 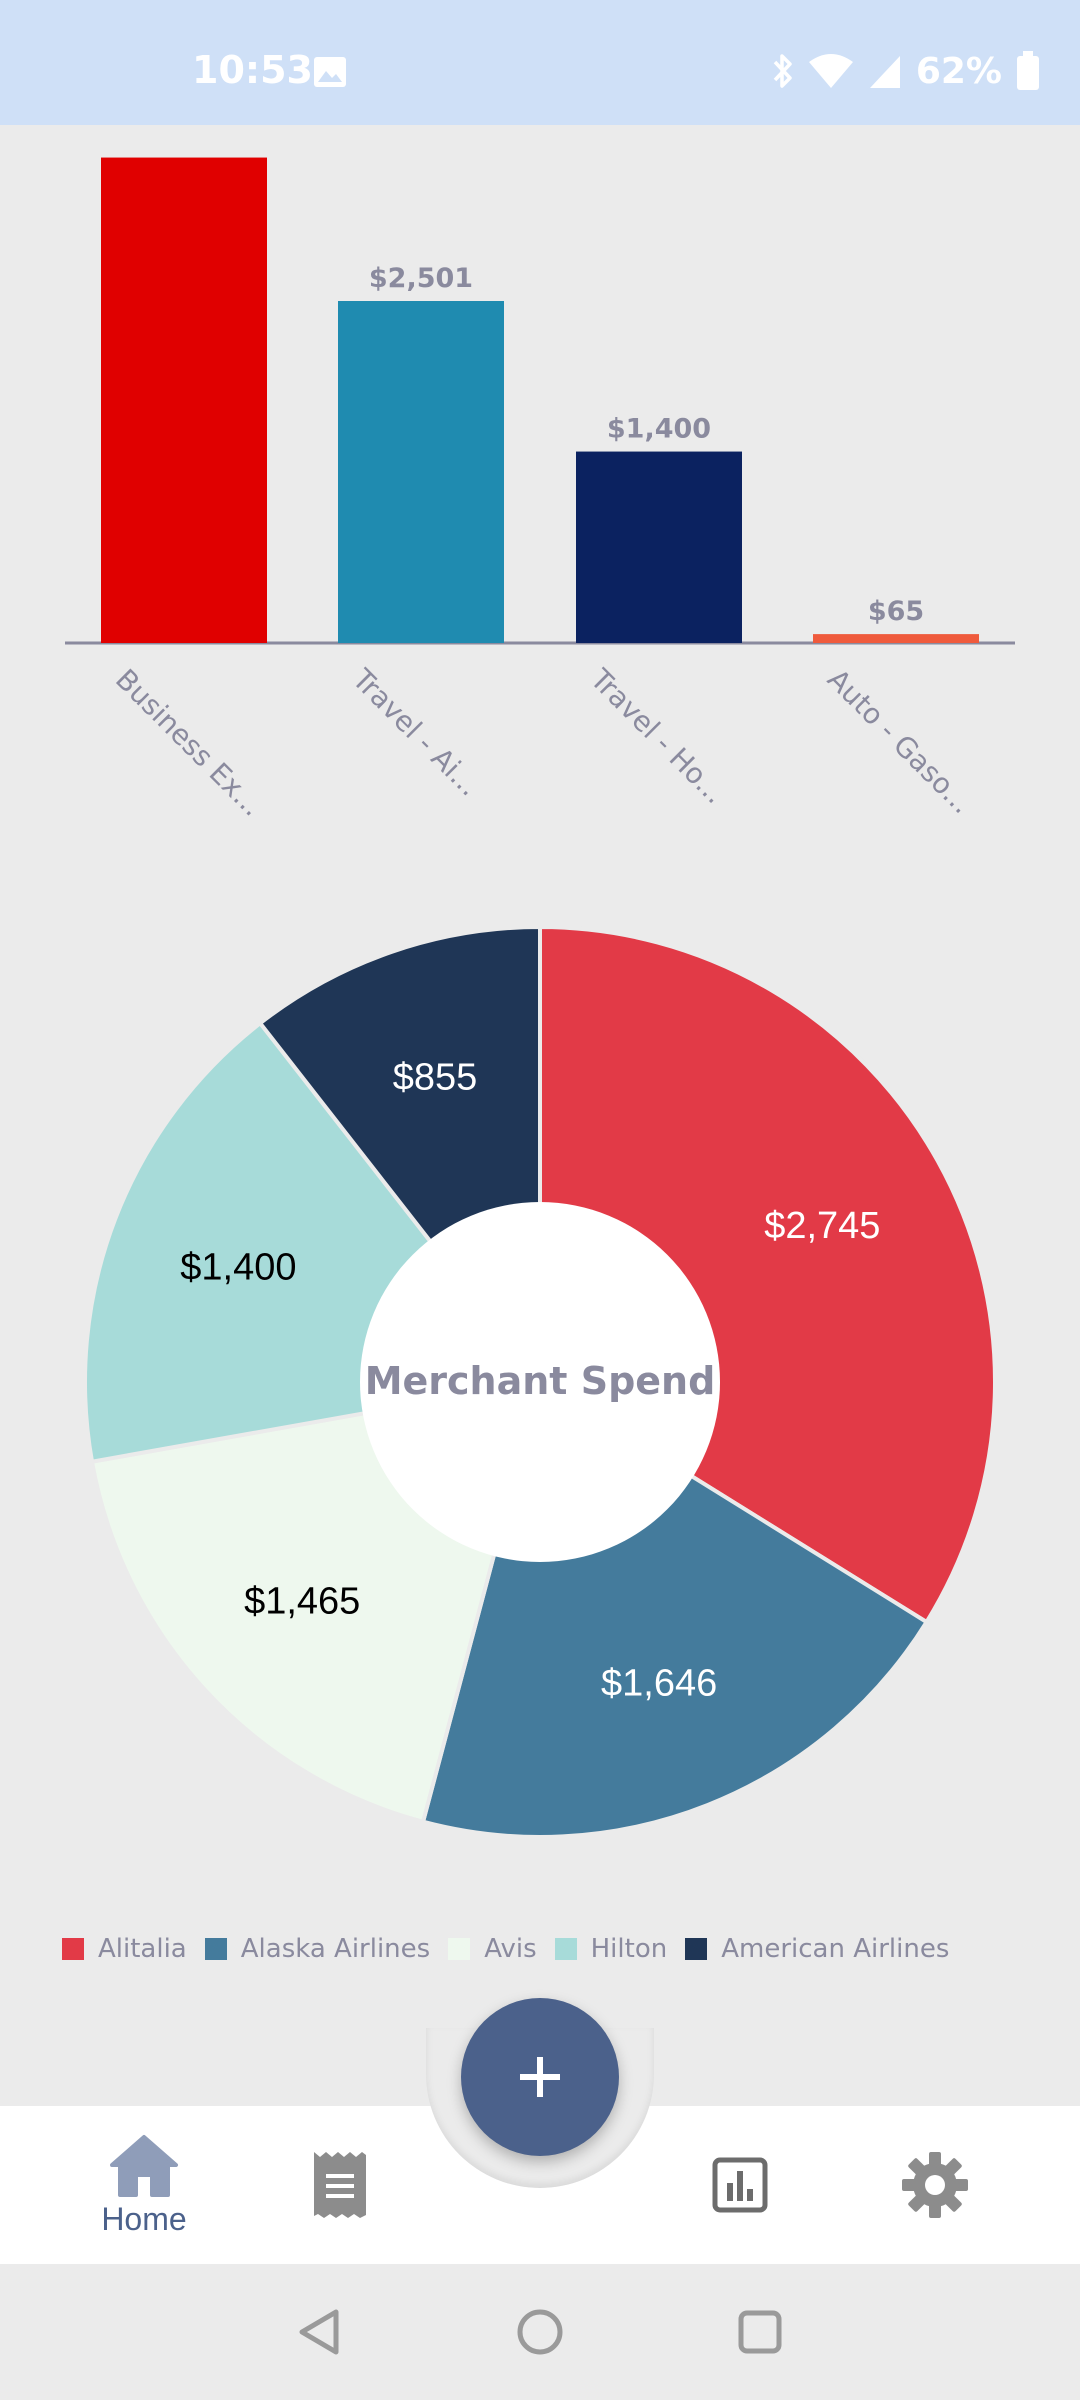 What do you see at coordinates (421, 278) in the screenshot?
I see `bar-data-label: $2,501` at bounding box center [421, 278].